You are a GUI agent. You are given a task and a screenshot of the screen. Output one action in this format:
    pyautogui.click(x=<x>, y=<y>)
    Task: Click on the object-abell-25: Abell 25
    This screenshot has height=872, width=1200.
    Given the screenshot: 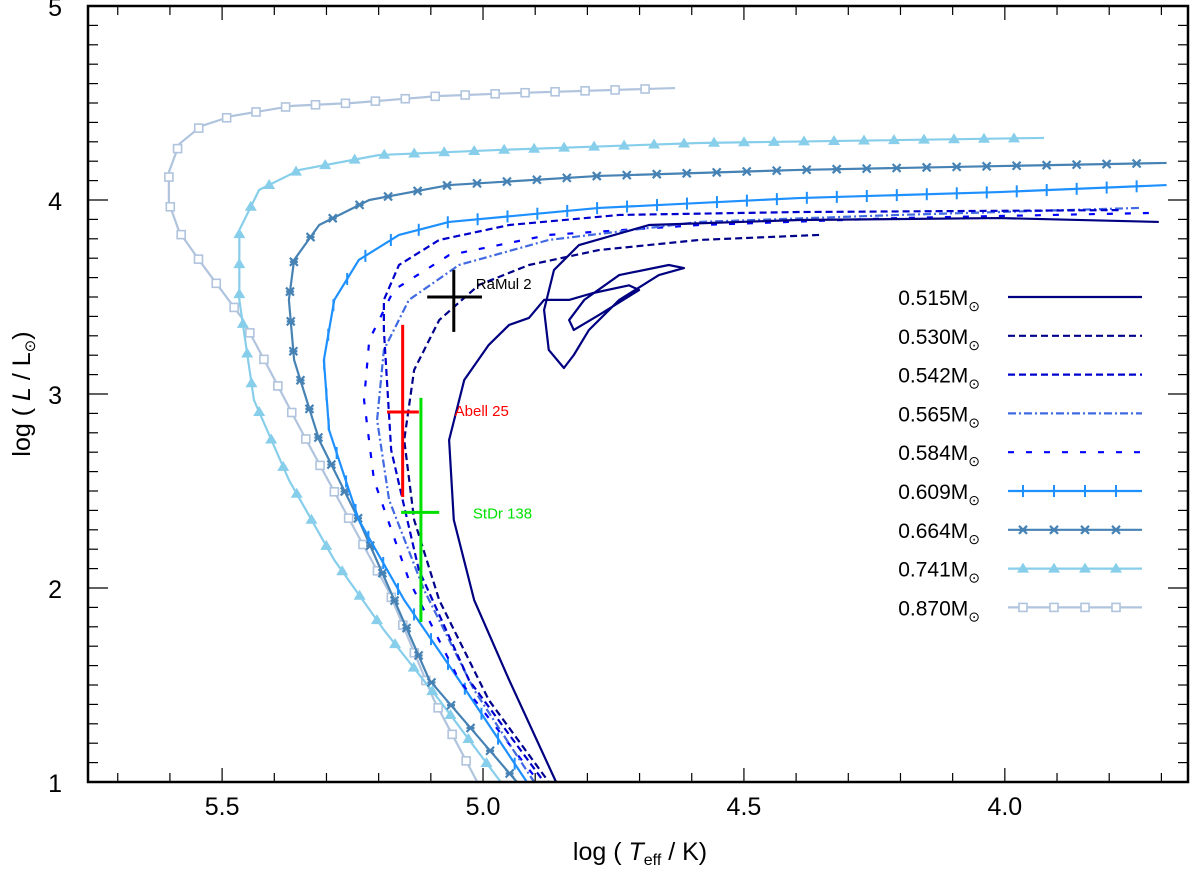 What is the action you would take?
    pyautogui.click(x=448, y=411)
    